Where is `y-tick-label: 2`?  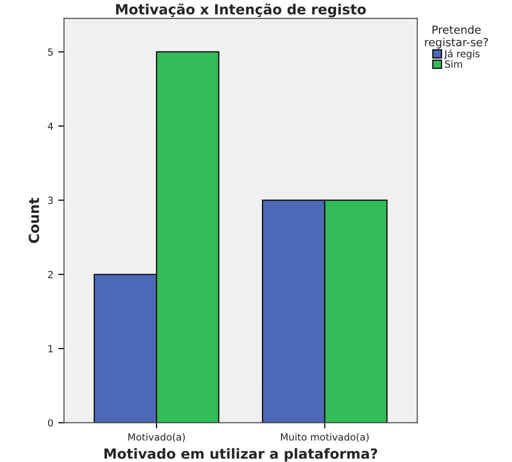
y-tick-label: 2 is located at coordinates (50, 274).